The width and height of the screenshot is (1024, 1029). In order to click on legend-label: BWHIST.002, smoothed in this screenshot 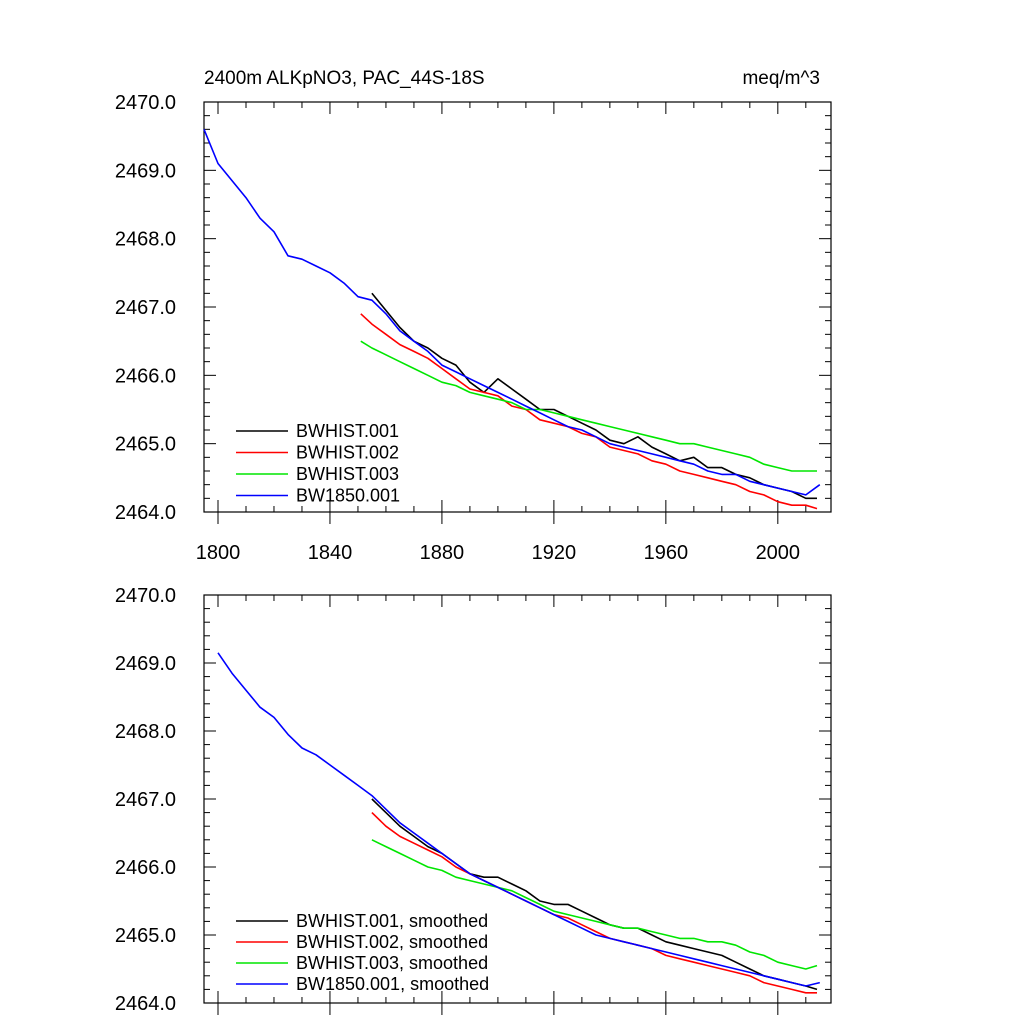, I will do `click(392, 942)`.